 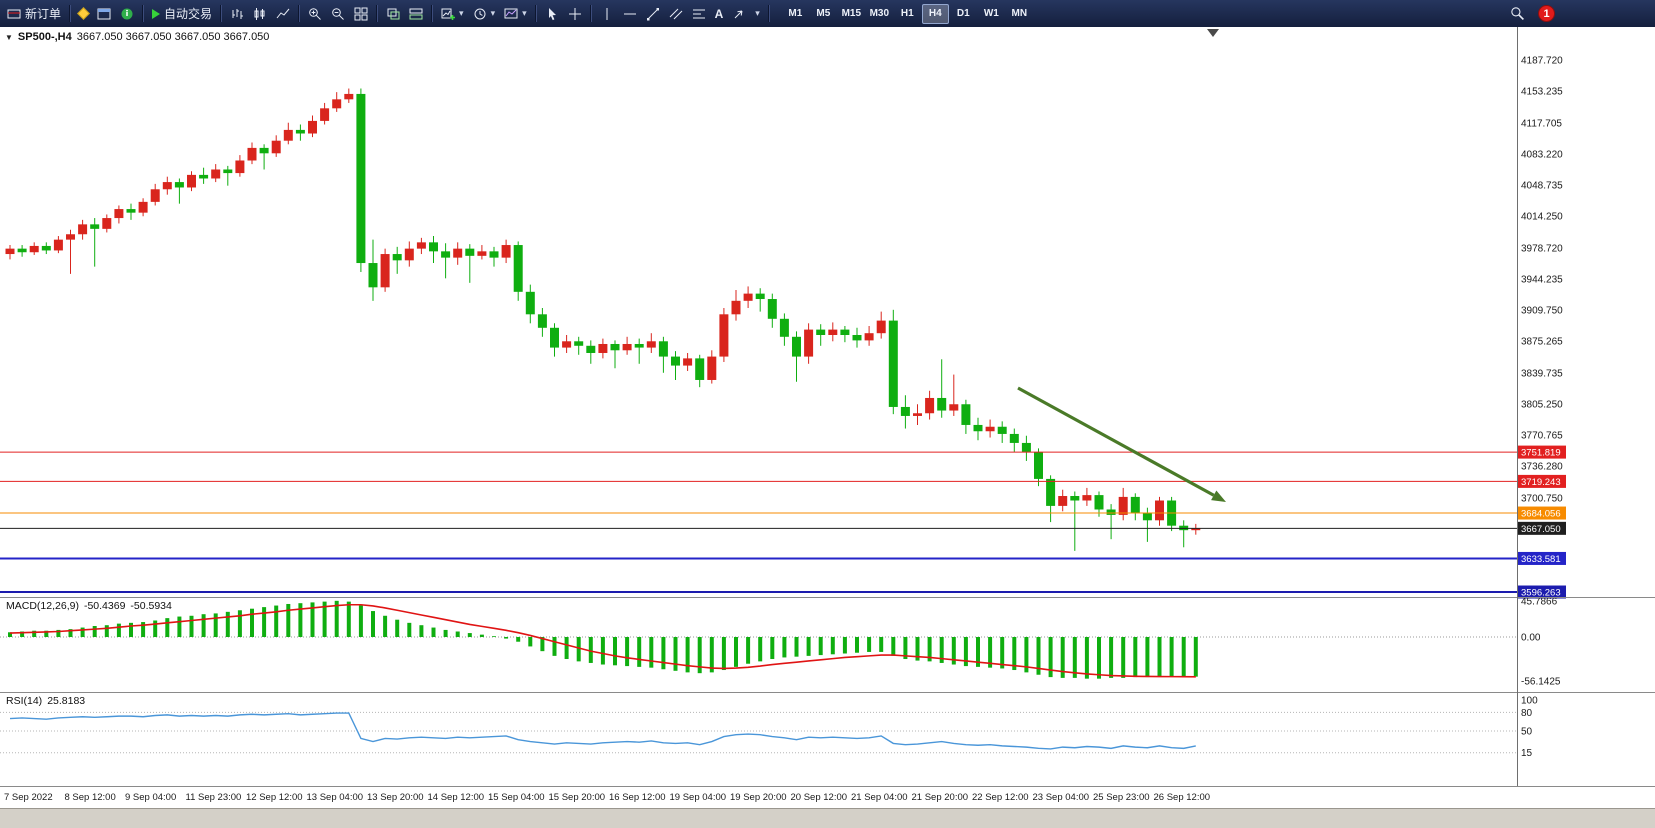 What do you see at coordinates (851, 14) in the screenshot?
I see `timeframe-m15-button: M15` at bounding box center [851, 14].